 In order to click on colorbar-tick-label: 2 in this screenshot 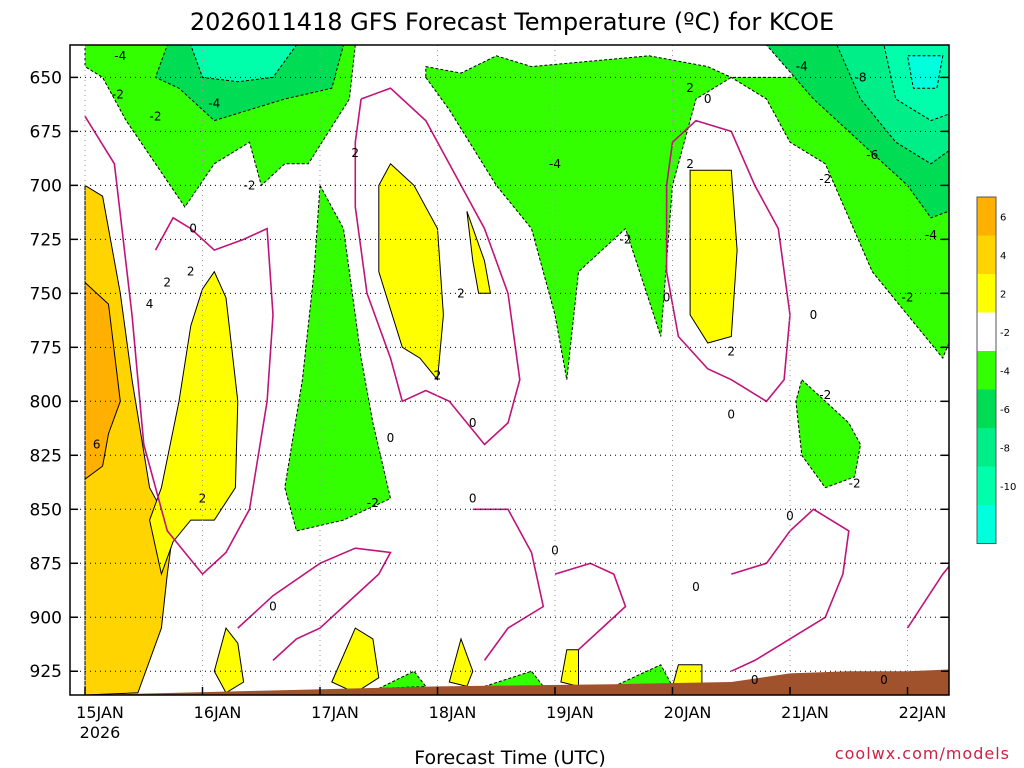, I will do `click(1003, 295)`.